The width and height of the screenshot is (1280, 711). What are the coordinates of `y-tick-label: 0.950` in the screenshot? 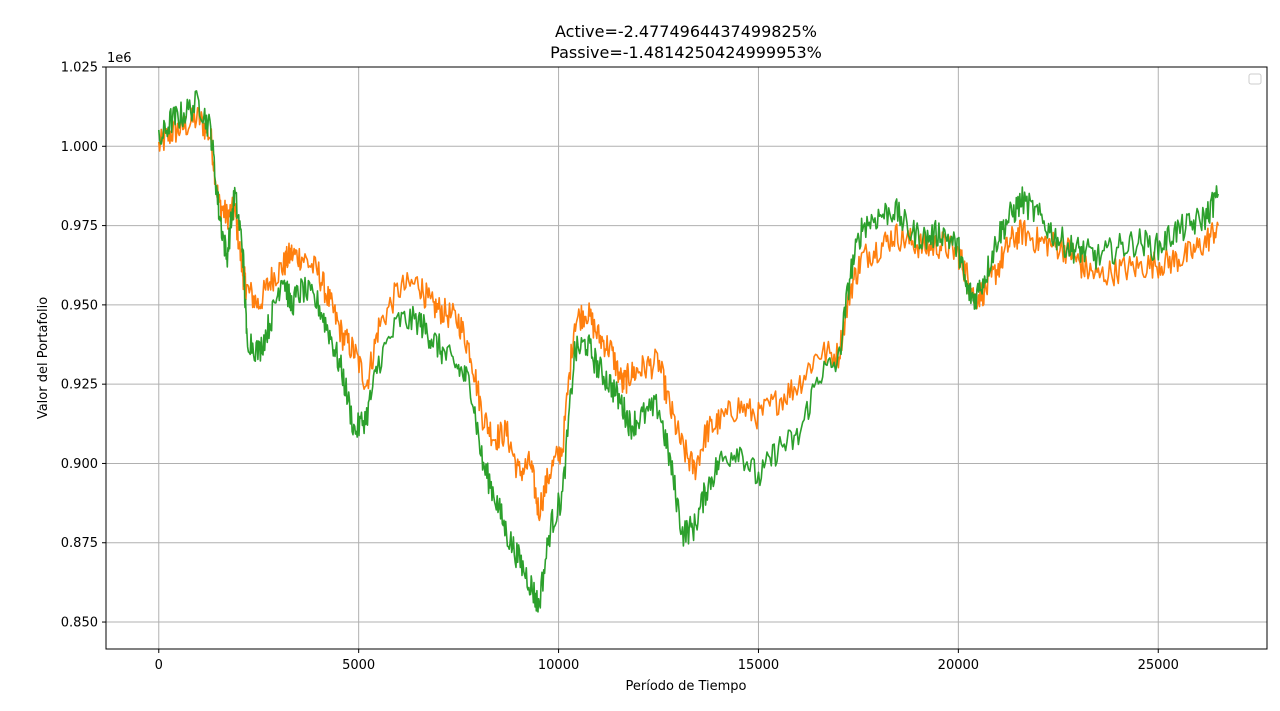 It's located at (79, 305).